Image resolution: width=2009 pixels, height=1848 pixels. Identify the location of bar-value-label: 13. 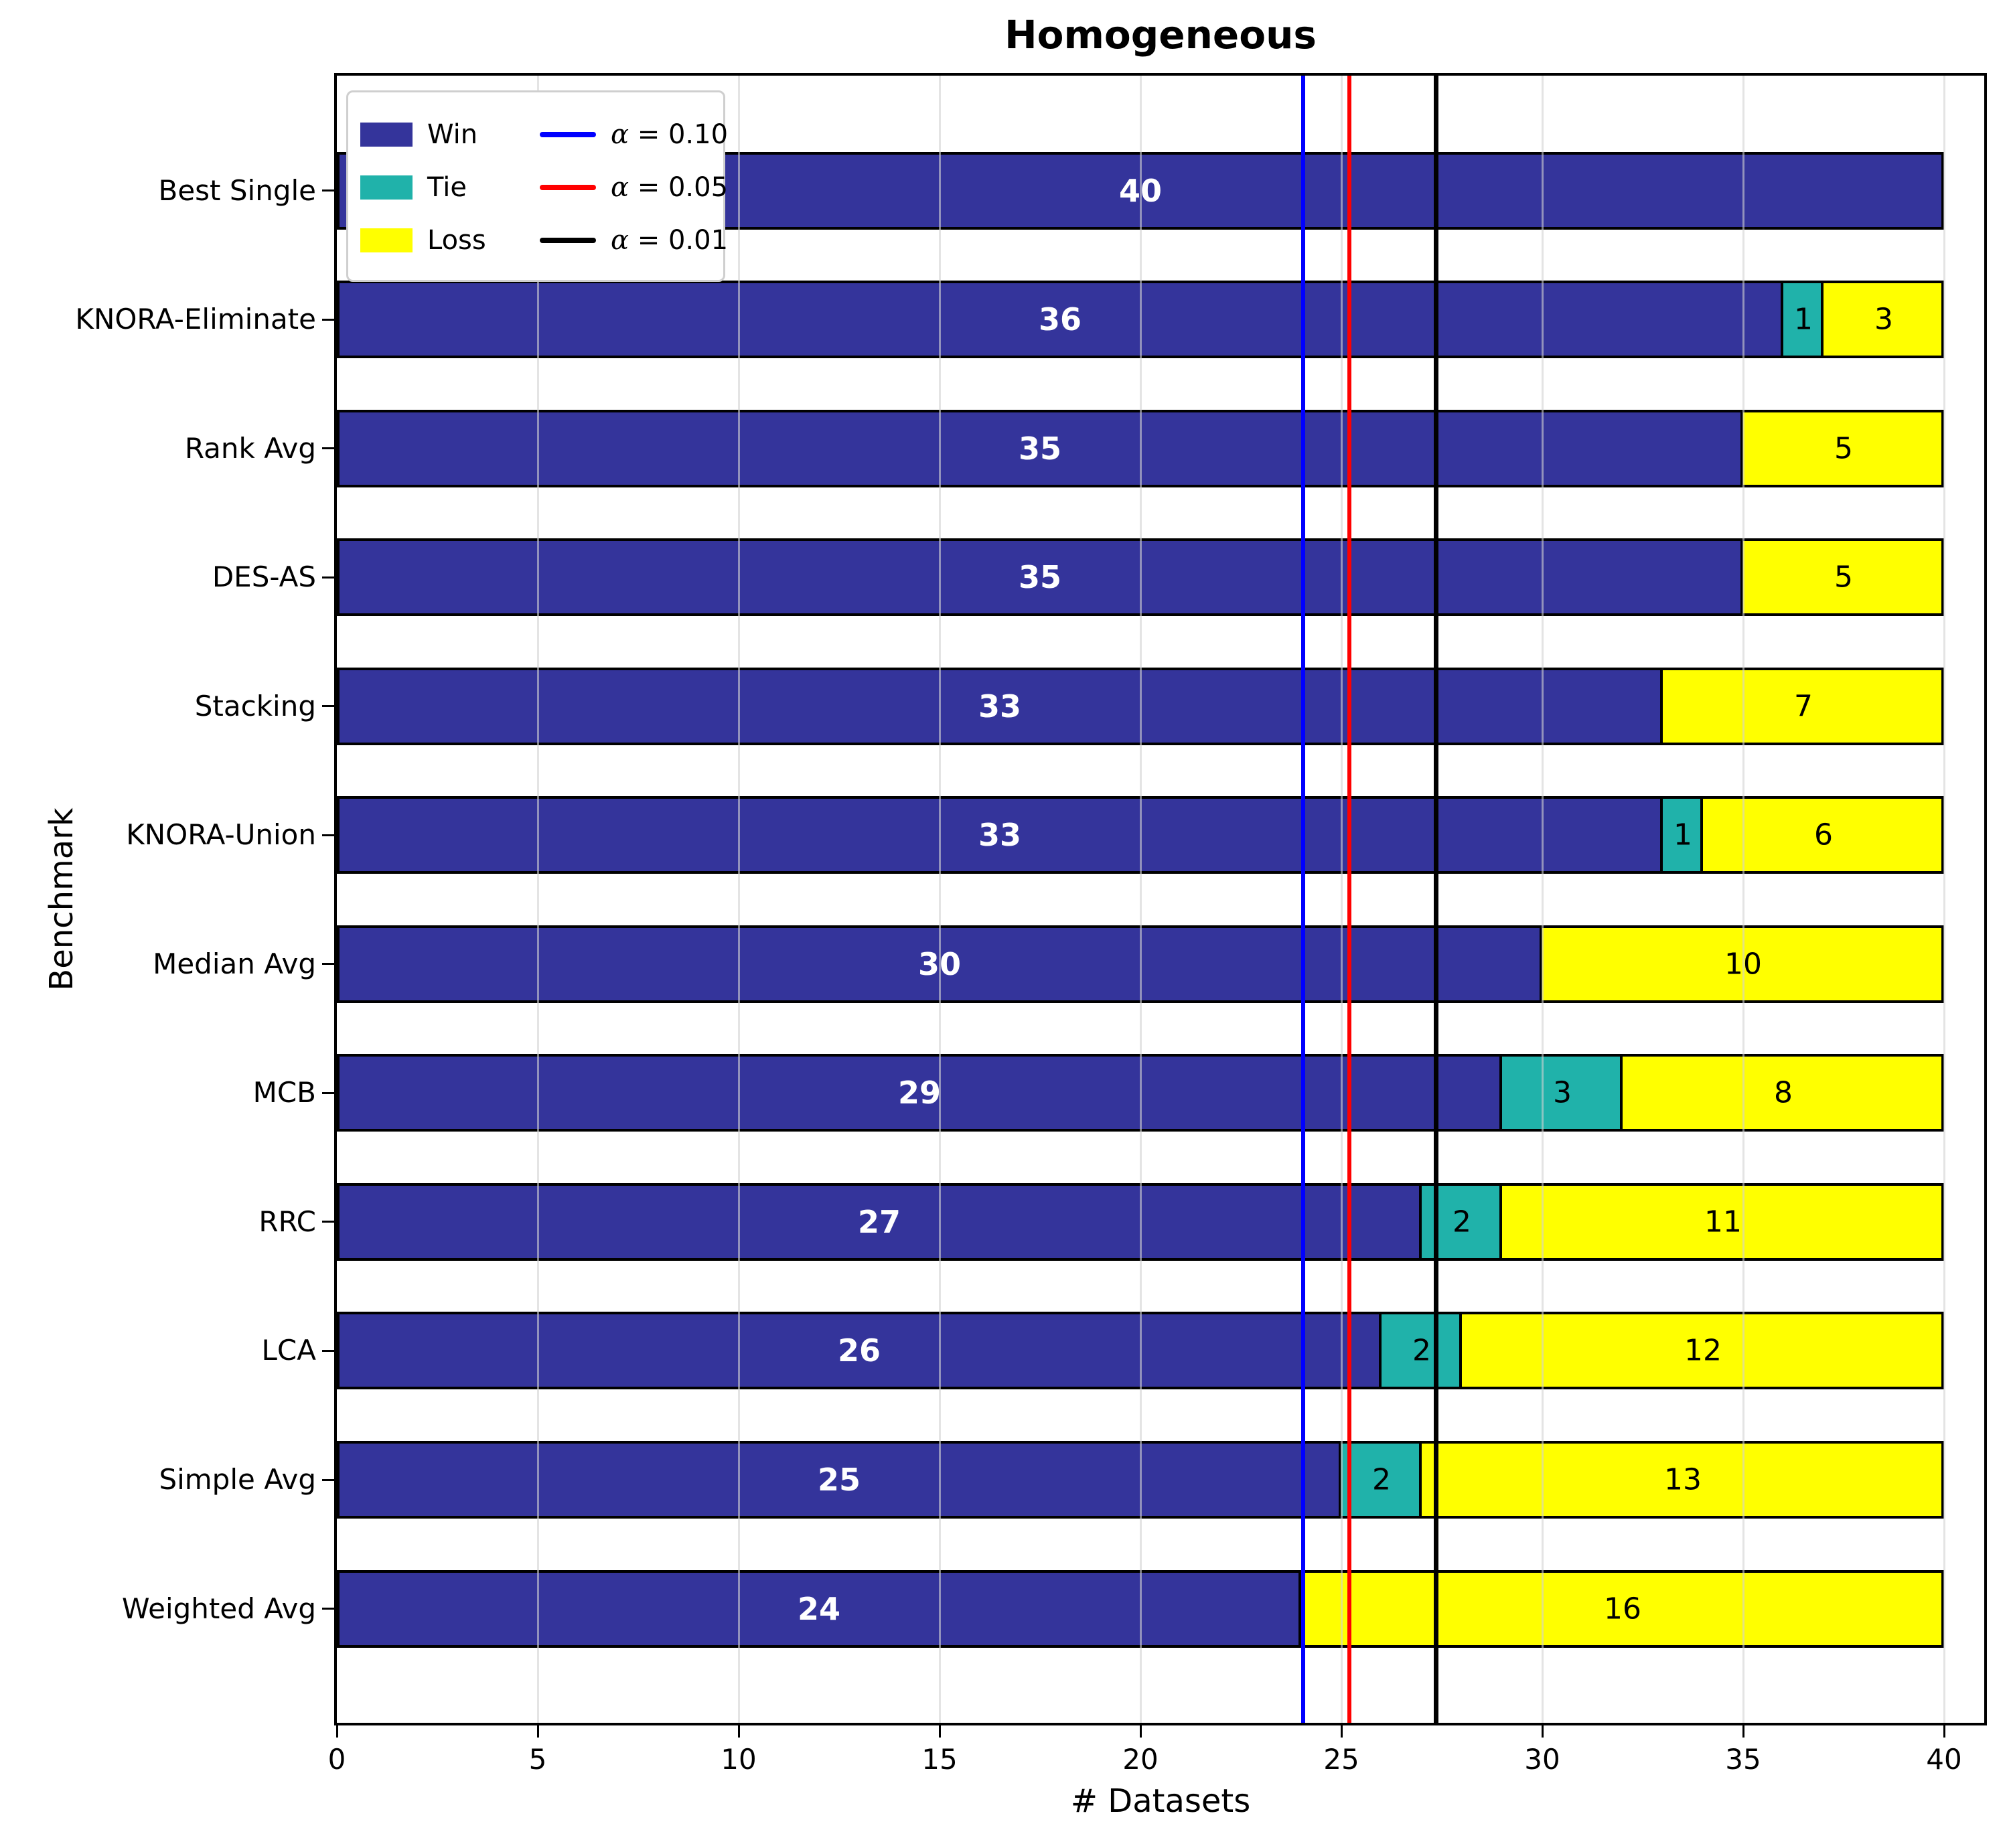
(1683, 1479).